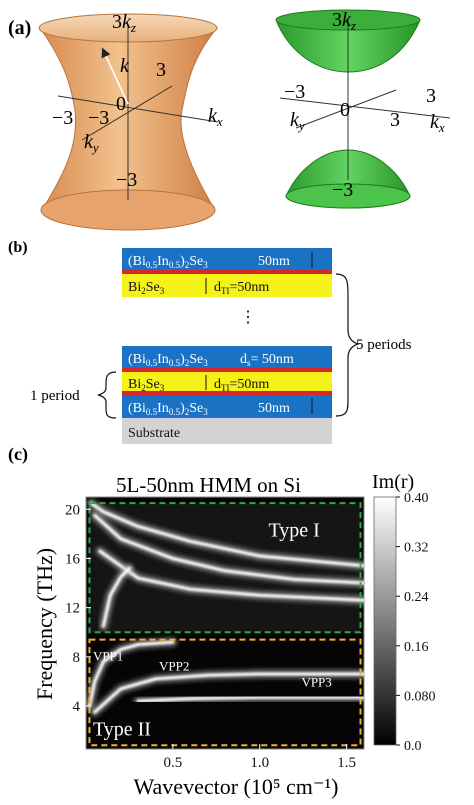  What do you see at coordinates (121, 104) in the screenshot?
I see `left-tick-zero: 0` at bounding box center [121, 104].